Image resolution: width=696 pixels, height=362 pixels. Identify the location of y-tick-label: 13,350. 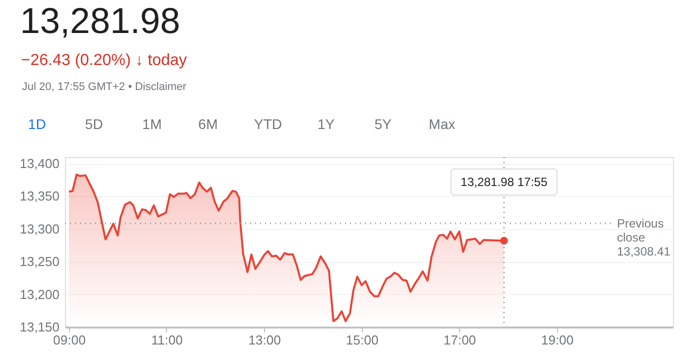
(40, 196).